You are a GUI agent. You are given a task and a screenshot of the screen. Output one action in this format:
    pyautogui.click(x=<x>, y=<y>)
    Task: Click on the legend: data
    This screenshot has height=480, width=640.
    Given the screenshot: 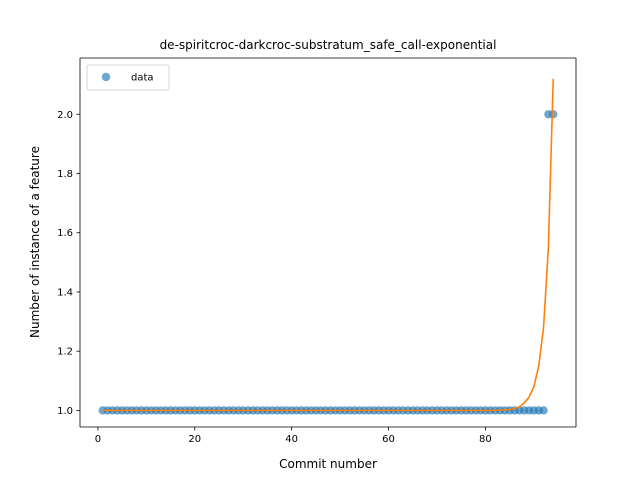 What is the action you would take?
    pyautogui.click(x=128, y=77)
    